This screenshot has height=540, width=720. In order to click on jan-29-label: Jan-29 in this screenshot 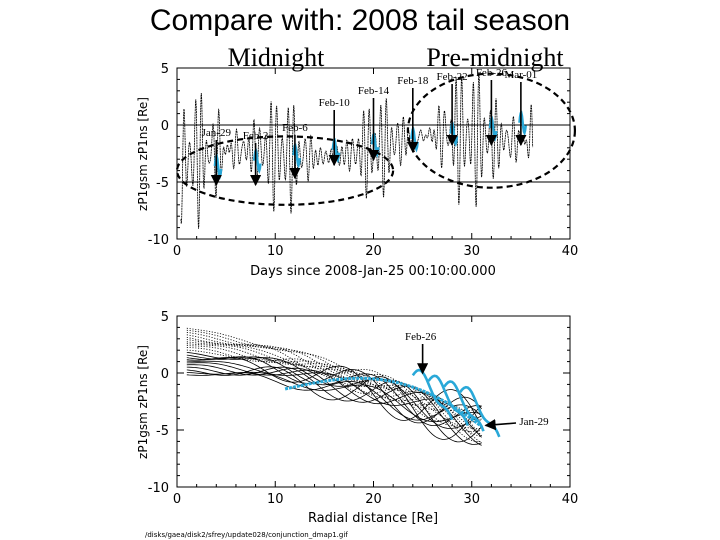, I will do `click(534, 422)`.